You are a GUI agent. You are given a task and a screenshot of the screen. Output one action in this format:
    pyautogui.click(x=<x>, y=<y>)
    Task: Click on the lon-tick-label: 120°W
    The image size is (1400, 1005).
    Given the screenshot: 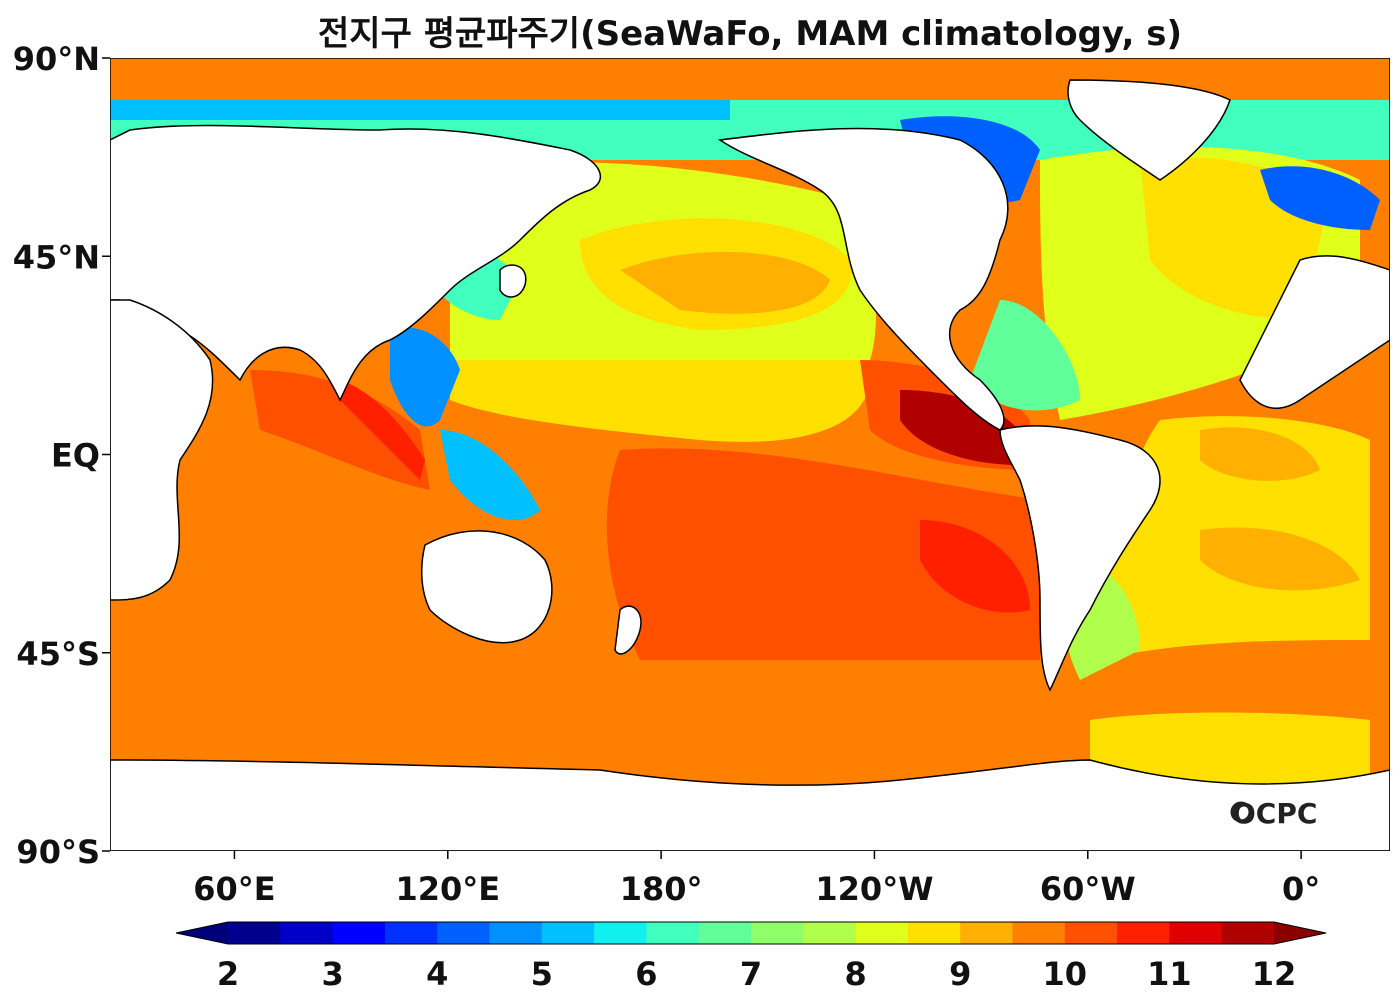 What is the action you would take?
    pyautogui.click(x=874, y=889)
    